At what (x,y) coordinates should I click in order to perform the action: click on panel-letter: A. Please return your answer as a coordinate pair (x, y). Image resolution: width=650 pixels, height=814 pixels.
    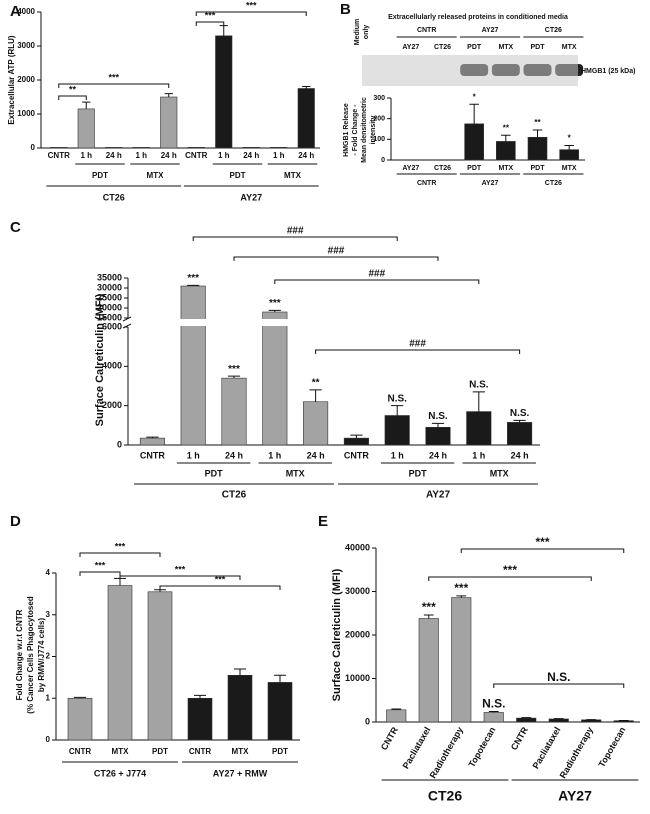
    Looking at the image, I should click on (15, 11).